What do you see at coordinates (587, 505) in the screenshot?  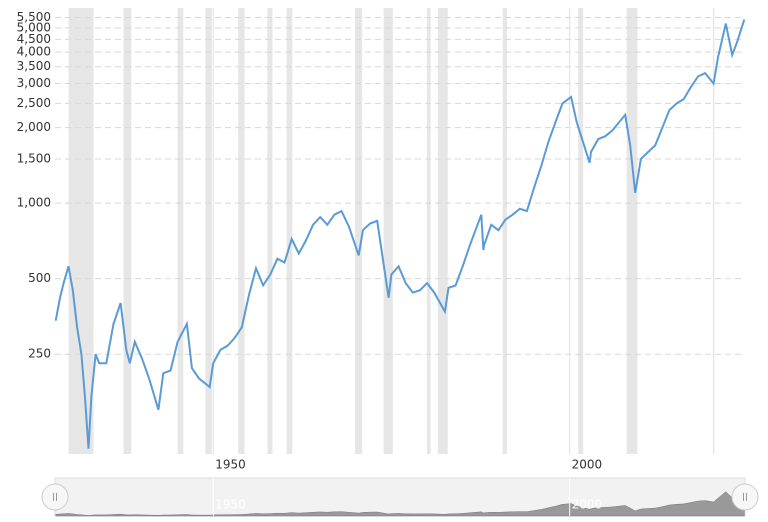 I see `navigator-label: 2000` at bounding box center [587, 505].